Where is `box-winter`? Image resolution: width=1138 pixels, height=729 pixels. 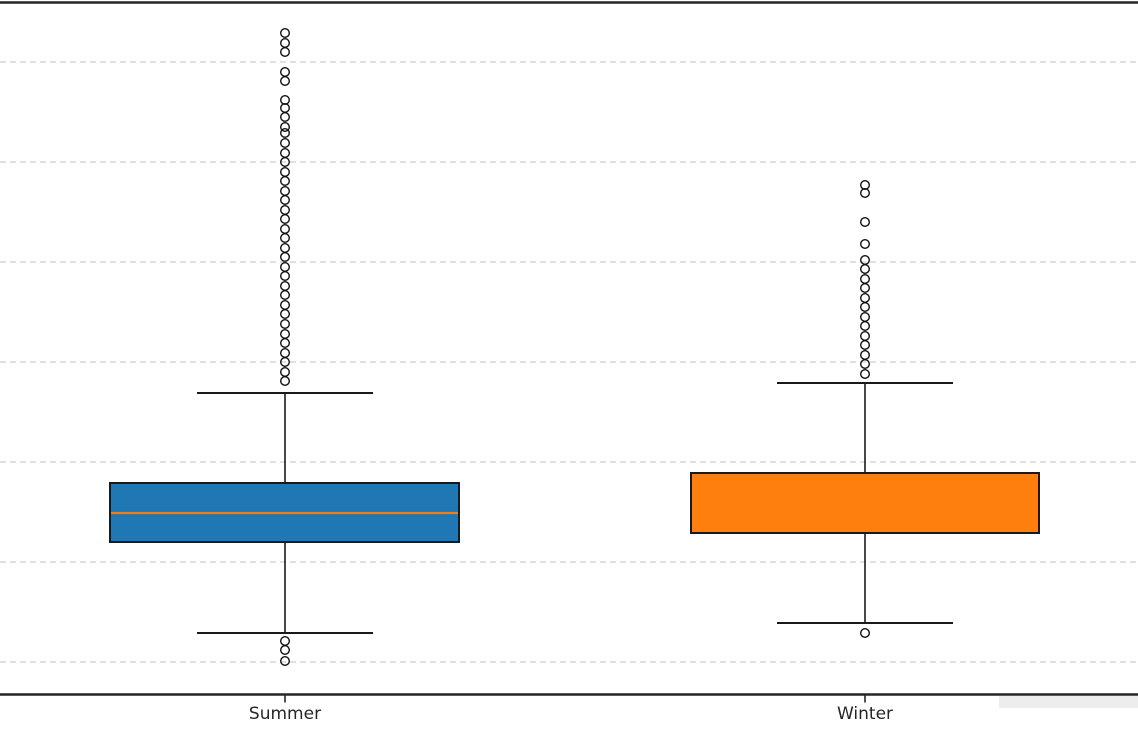 box-winter is located at coordinates (865, 503).